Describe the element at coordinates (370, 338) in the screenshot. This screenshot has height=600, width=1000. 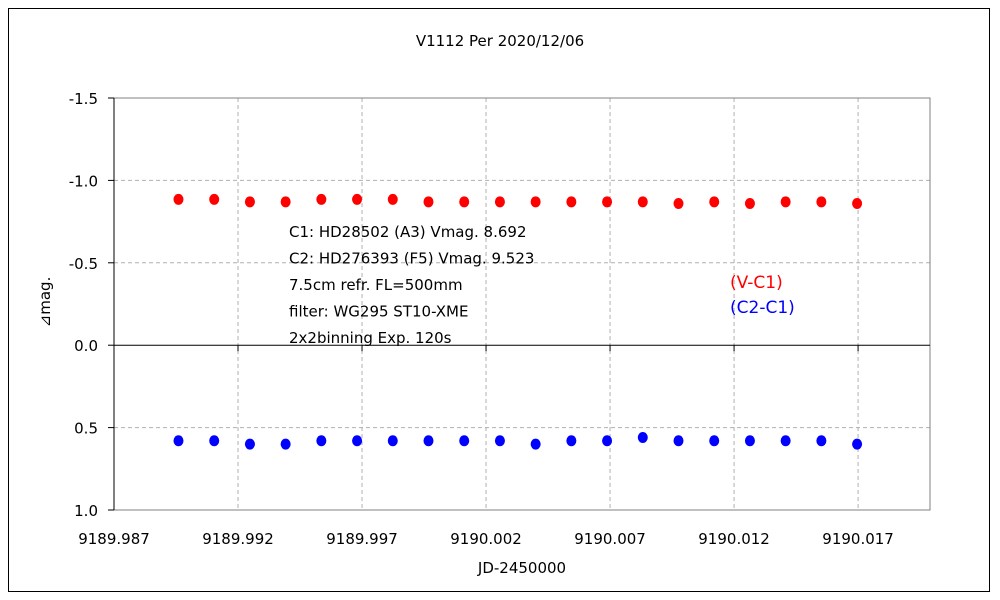
I see `annotation-line: 2x2binning Exp. 120s` at that location.